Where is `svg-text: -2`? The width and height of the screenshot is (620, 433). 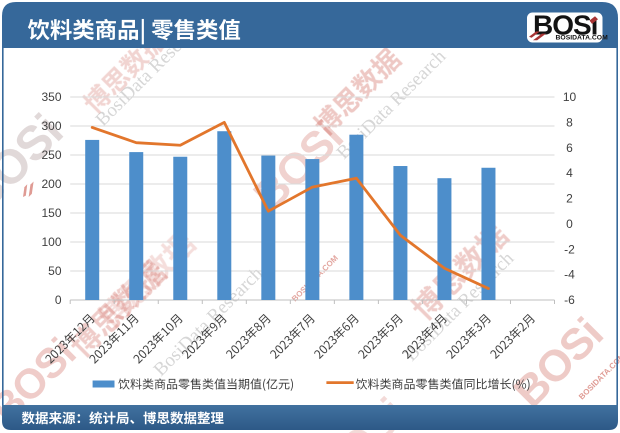
svg-text: -2 is located at coordinates (569, 249).